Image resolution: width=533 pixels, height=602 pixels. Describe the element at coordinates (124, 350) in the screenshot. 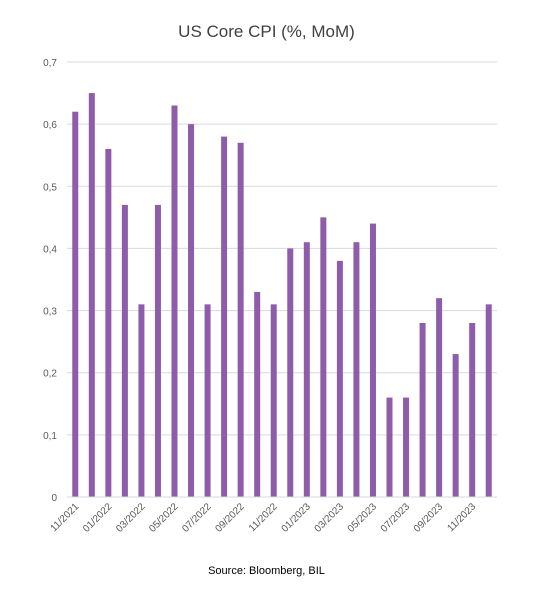

I see `bar-02-2022` at that location.